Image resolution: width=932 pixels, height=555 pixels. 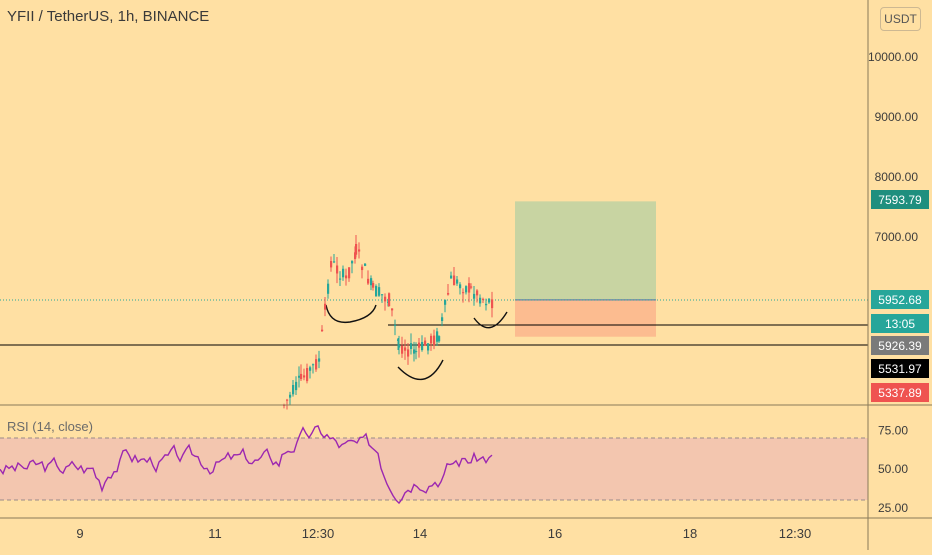 I want to click on rsi-line, so click(x=246, y=465).